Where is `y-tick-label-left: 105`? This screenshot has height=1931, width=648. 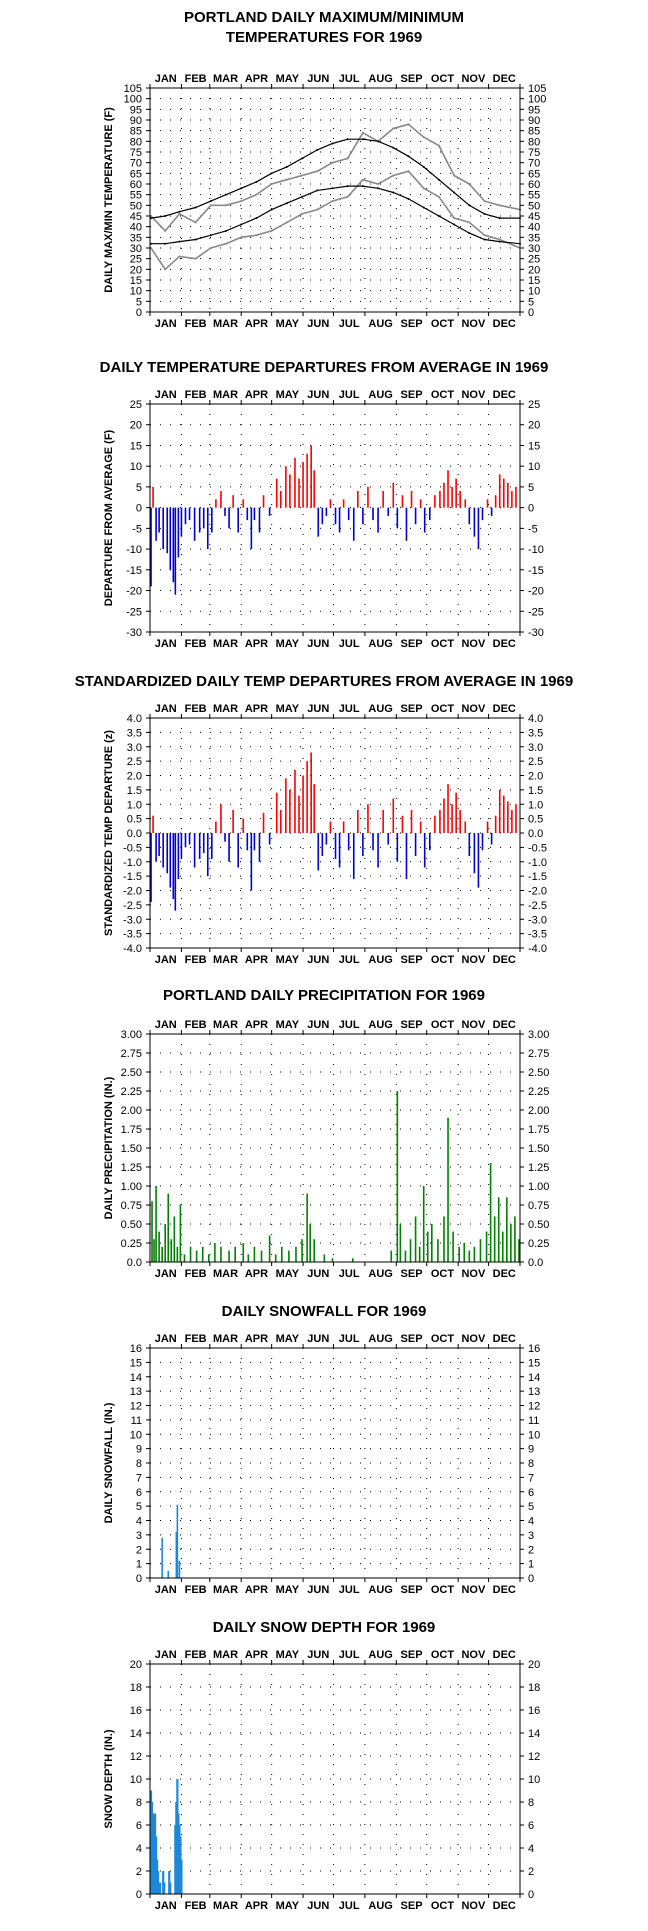
y-tick-label-left: 105 is located at coordinates (133, 89).